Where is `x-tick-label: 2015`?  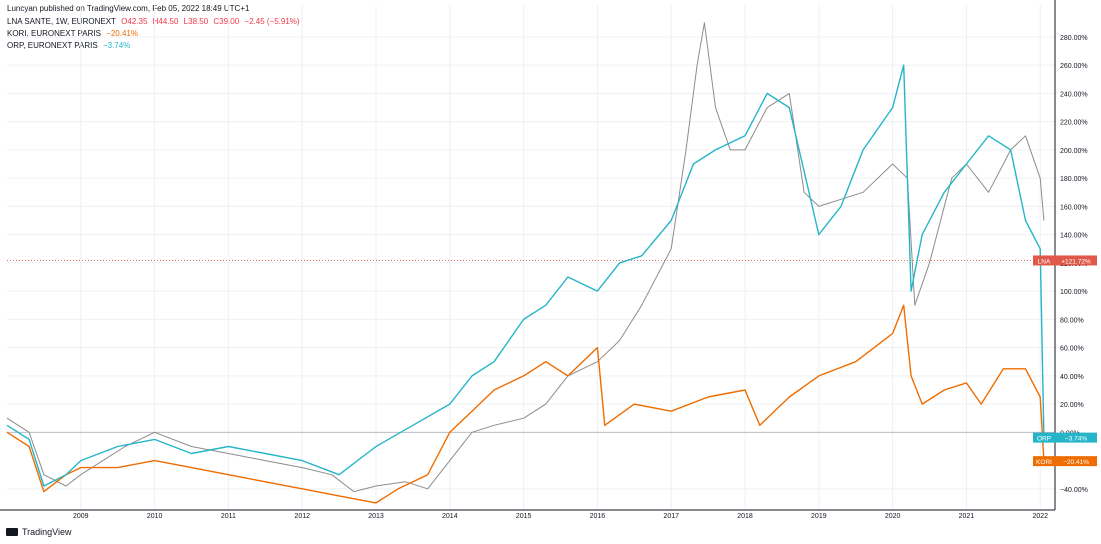
x-tick-label: 2015 is located at coordinates (524, 516).